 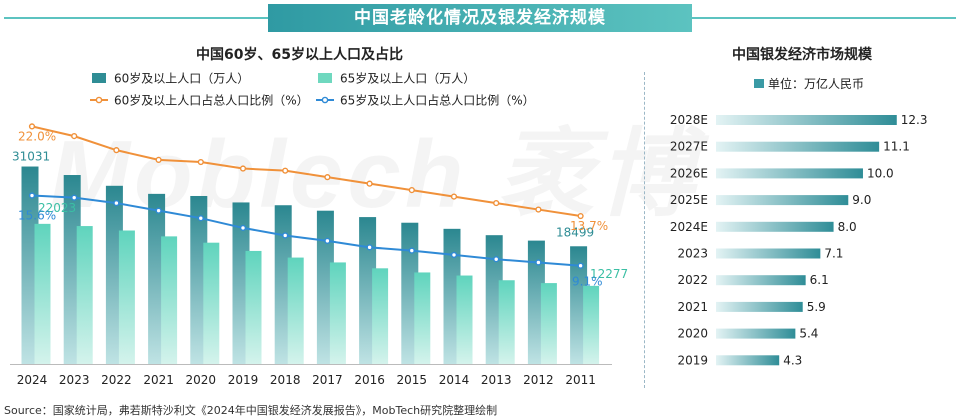 I want to click on x-tick-label: 2017, so click(x=327, y=380).